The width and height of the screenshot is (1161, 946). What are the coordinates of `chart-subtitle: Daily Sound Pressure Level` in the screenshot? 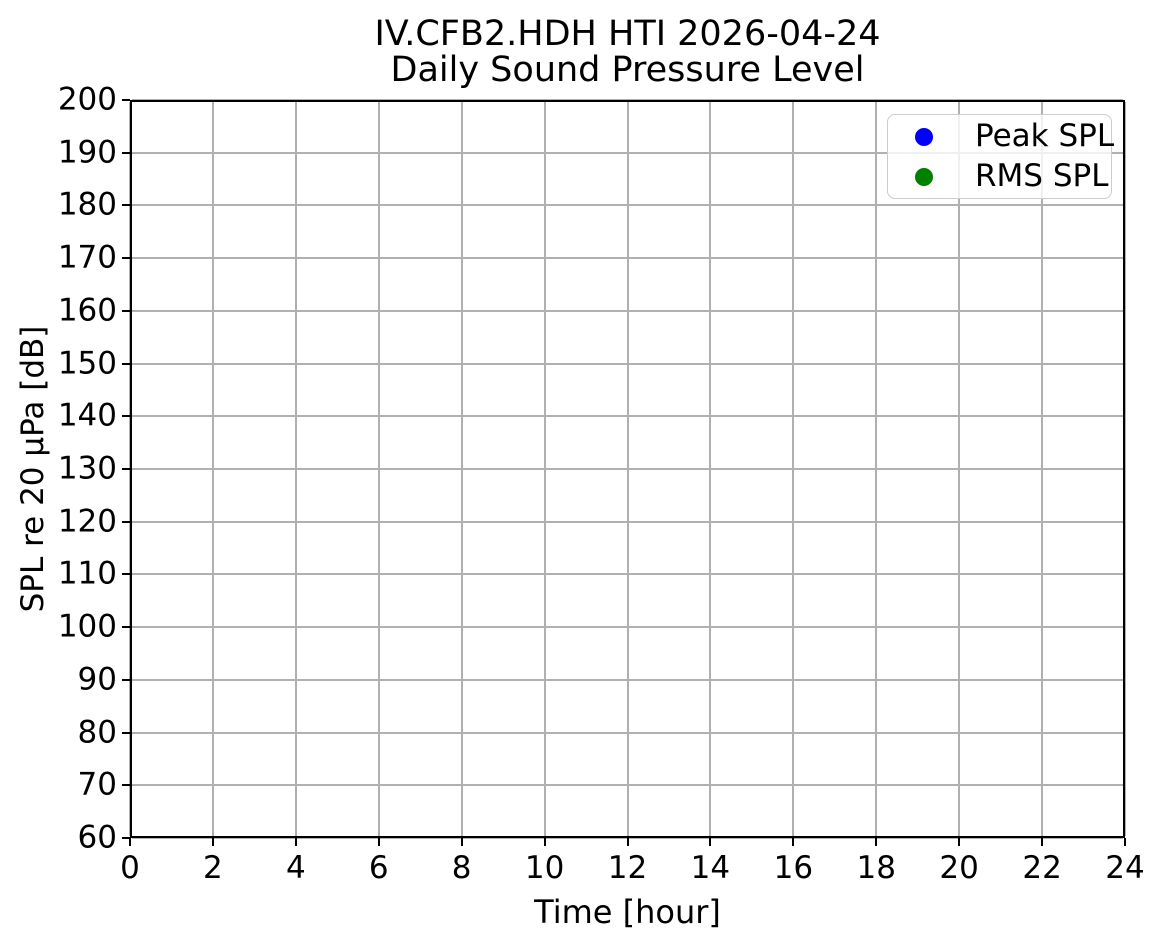 It's located at (627, 70).